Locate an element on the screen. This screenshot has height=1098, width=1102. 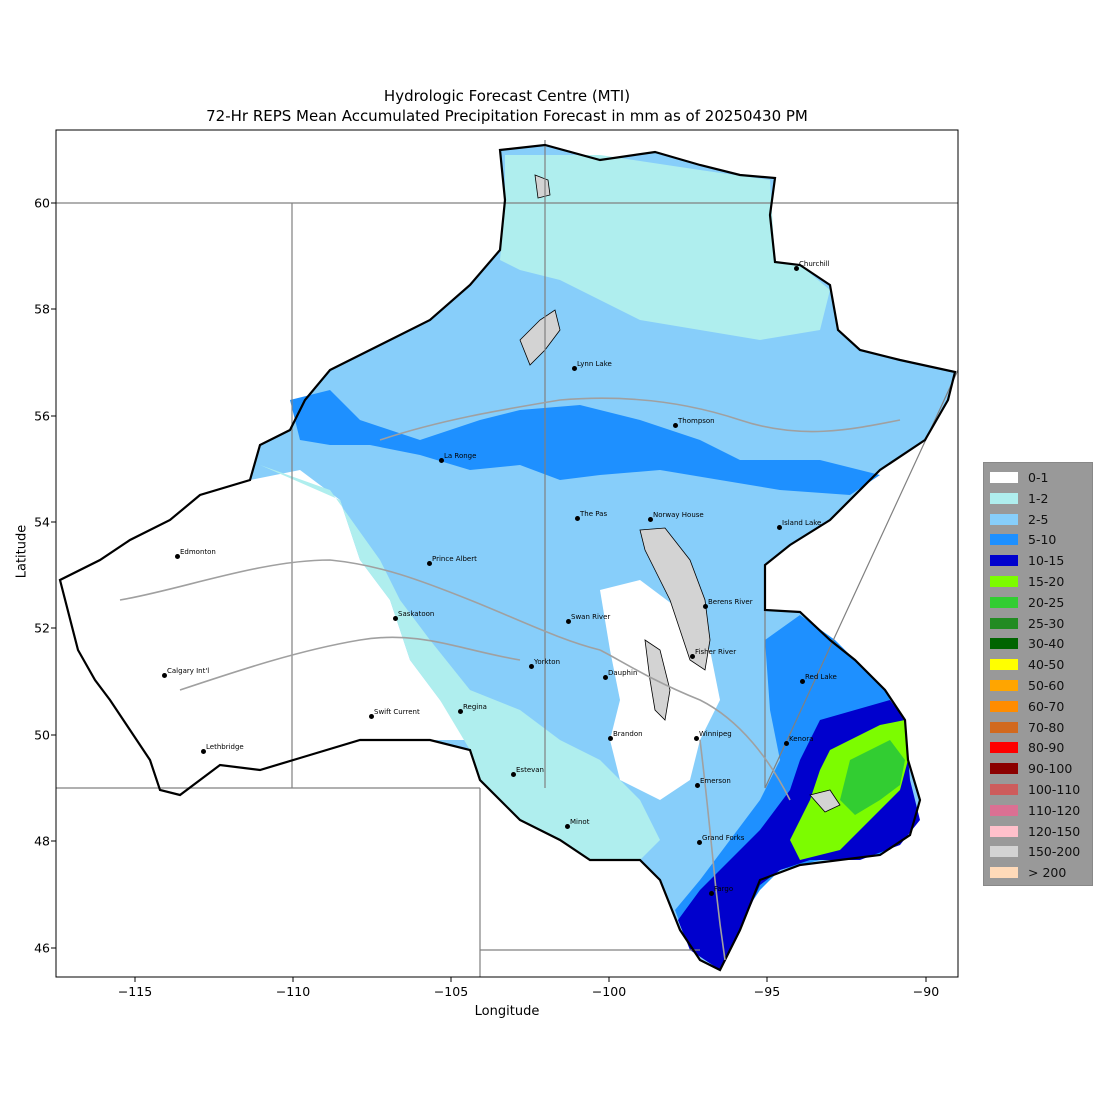
legend-item: 40-50 is located at coordinates (1027, 664).